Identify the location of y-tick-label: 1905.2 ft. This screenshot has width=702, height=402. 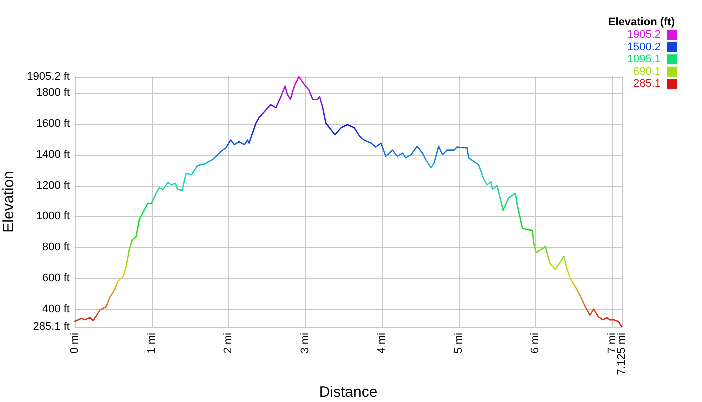
(48, 77).